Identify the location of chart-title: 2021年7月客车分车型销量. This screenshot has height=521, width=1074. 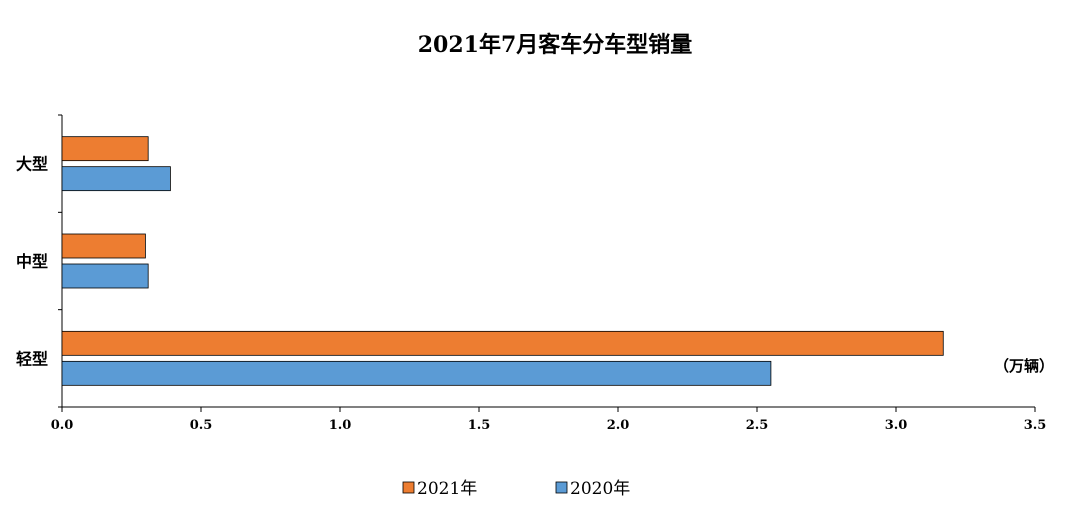
(555, 45).